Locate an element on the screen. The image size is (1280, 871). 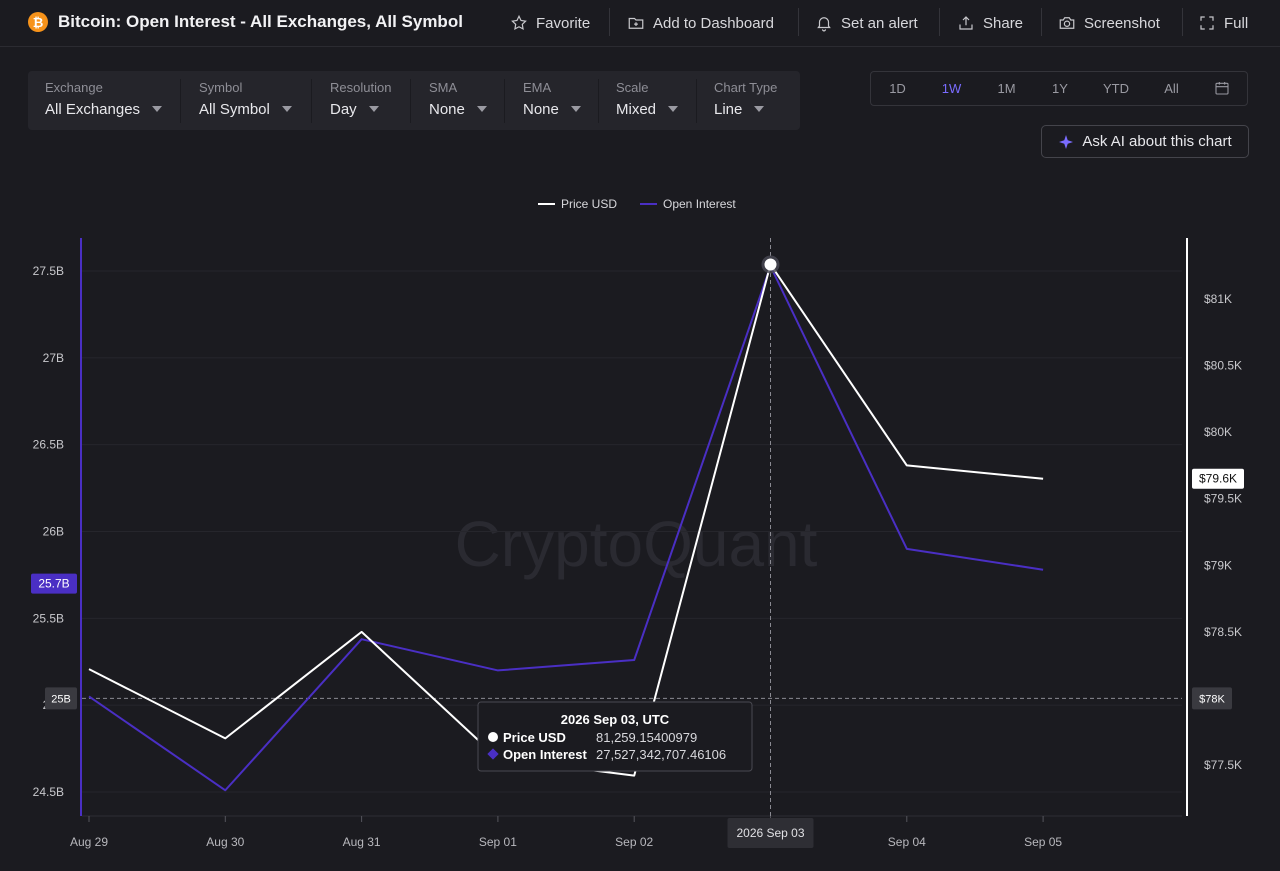
symbol-value-text: All Symbol is located at coordinates (234, 109).